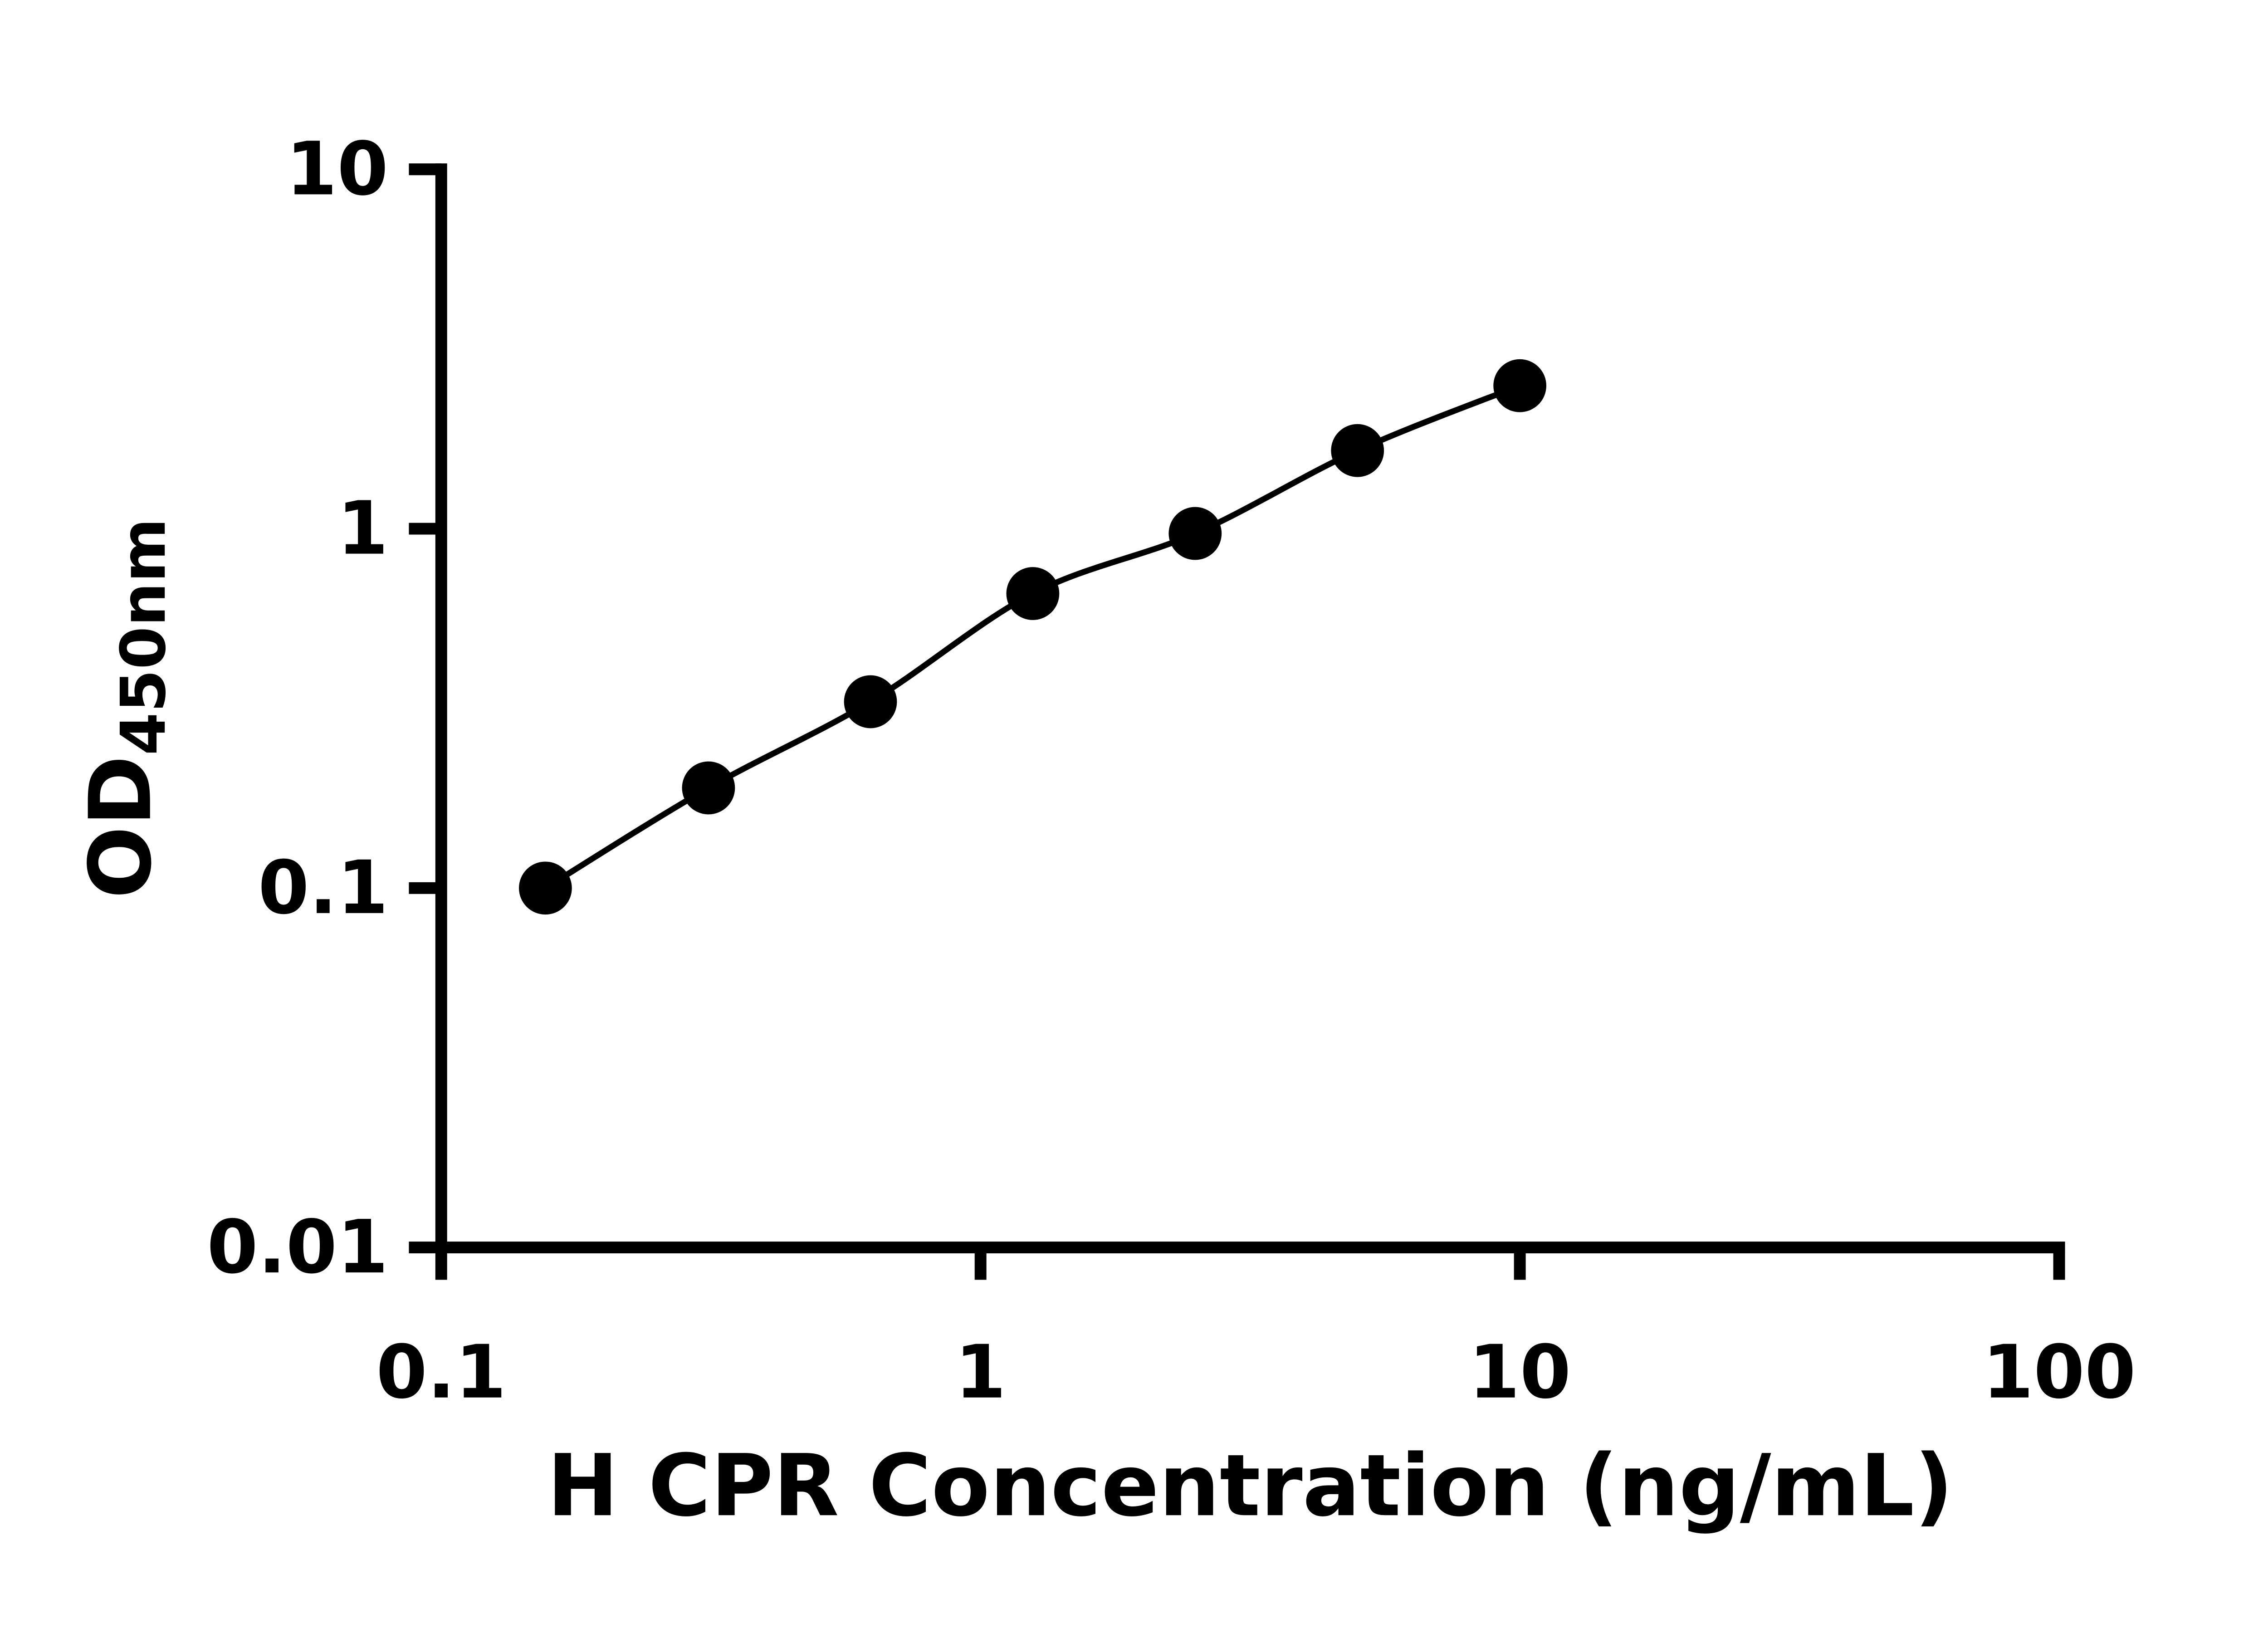 This screenshot has height=1633, width=2268. Describe the element at coordinates (298, 1247) in the screenshot. I see `y-tick-label: 0.01` at that location.